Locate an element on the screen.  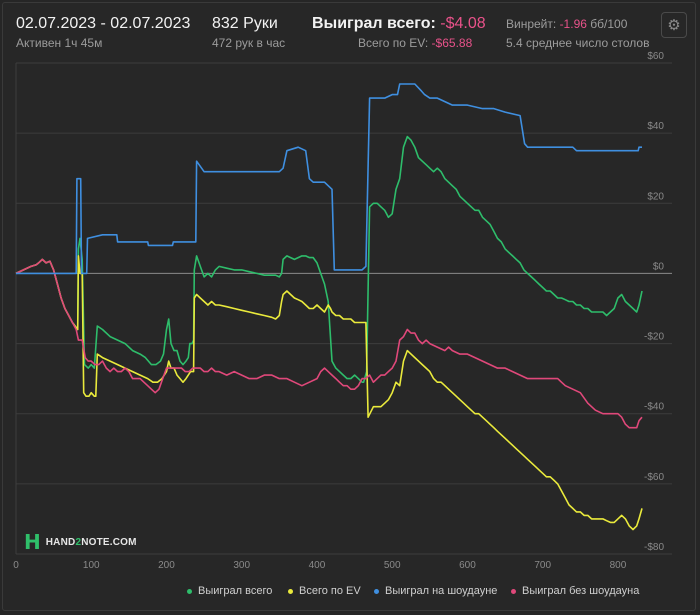
settings-button: ⚙ is located at coordinates (674, 25).